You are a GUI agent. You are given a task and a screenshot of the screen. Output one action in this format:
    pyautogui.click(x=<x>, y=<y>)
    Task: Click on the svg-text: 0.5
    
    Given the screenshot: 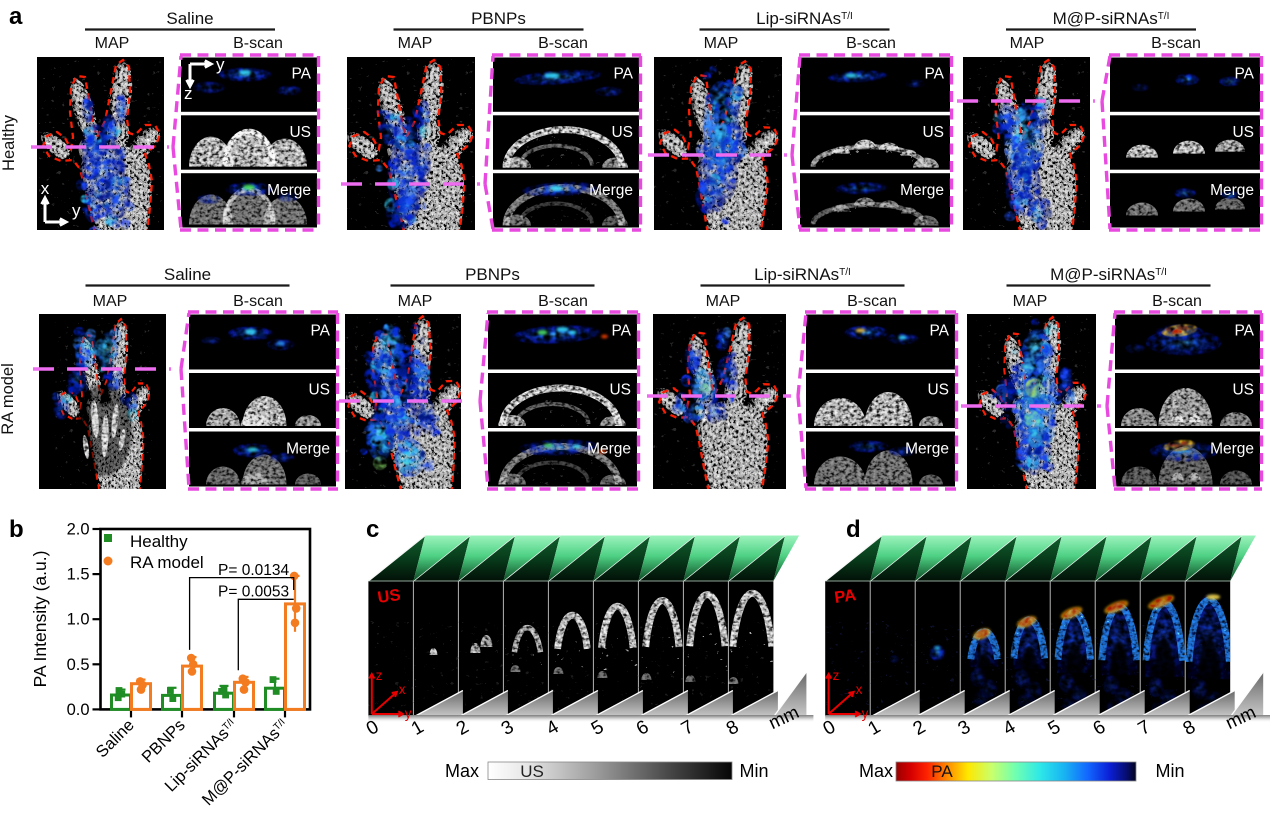 What is the action you would take?
    pyautogui.click(x=78, y=665)
    